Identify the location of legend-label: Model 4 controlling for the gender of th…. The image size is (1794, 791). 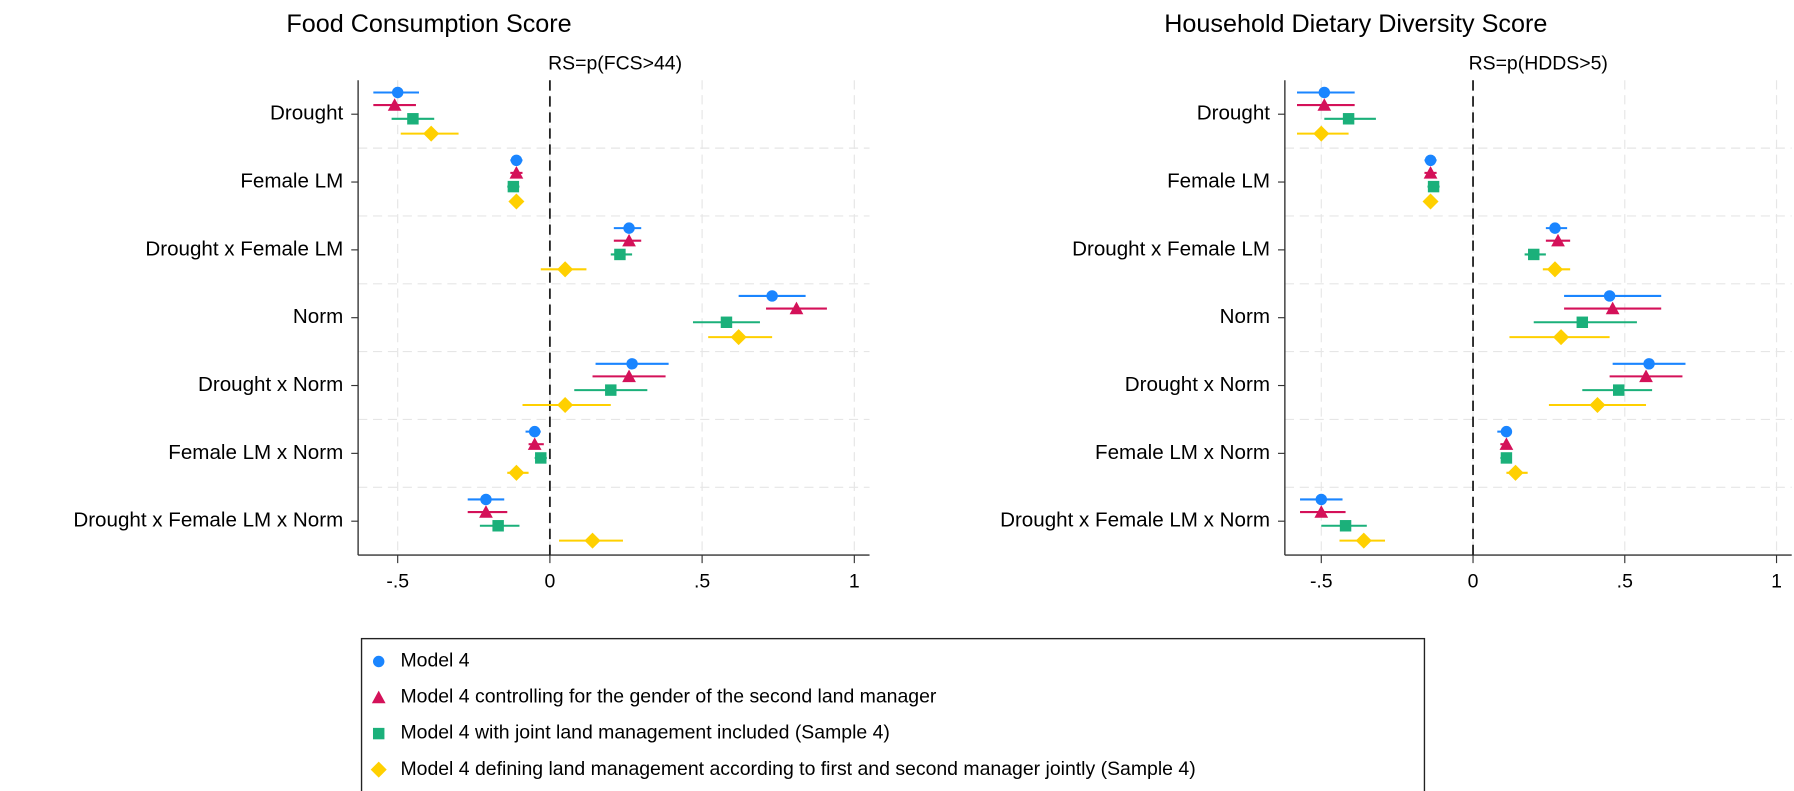
(668, 697).